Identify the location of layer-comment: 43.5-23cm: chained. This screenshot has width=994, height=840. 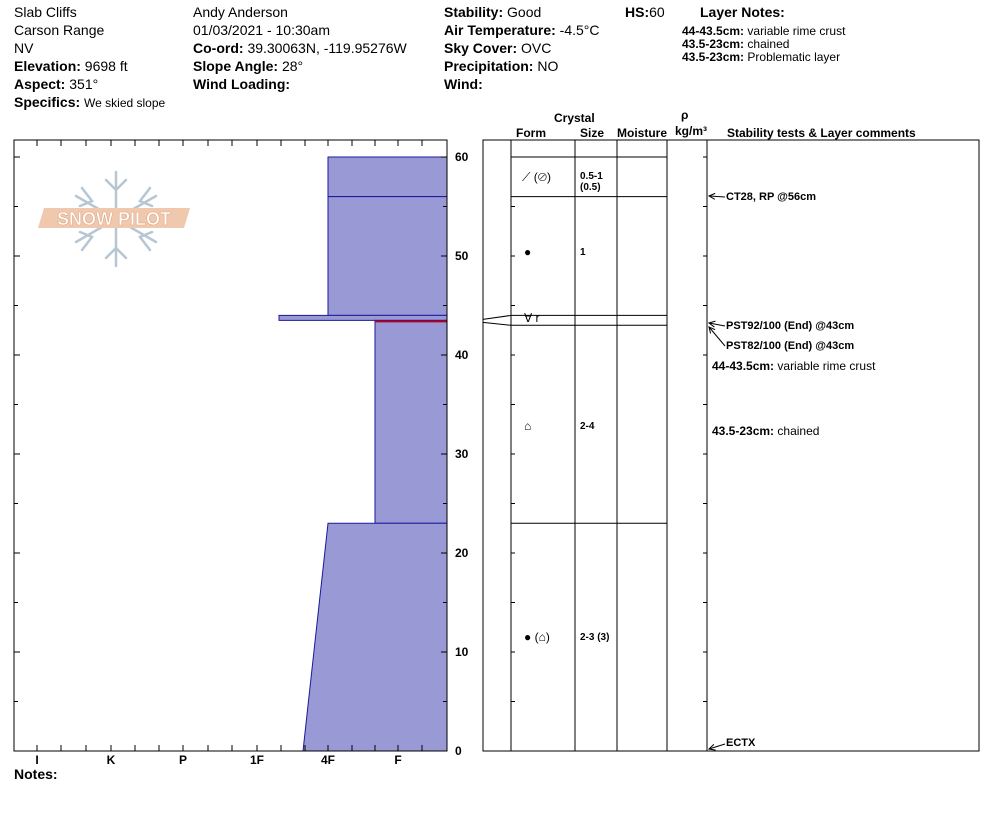
(765, 431).